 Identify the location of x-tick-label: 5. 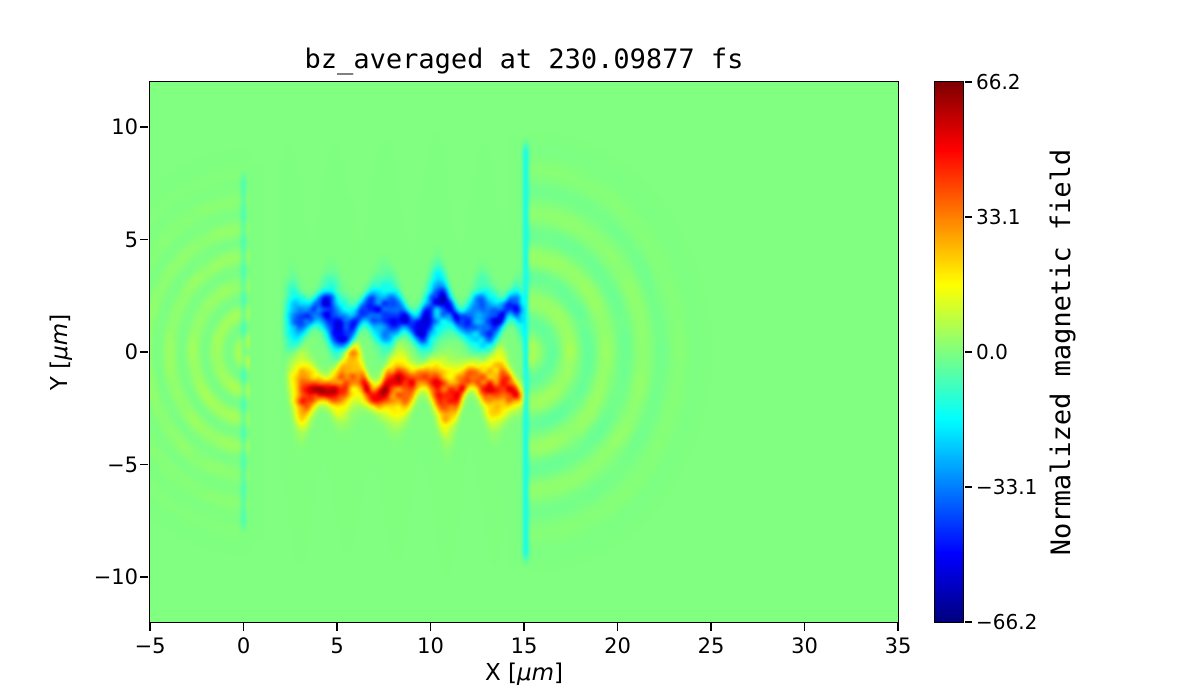
(337, 646).